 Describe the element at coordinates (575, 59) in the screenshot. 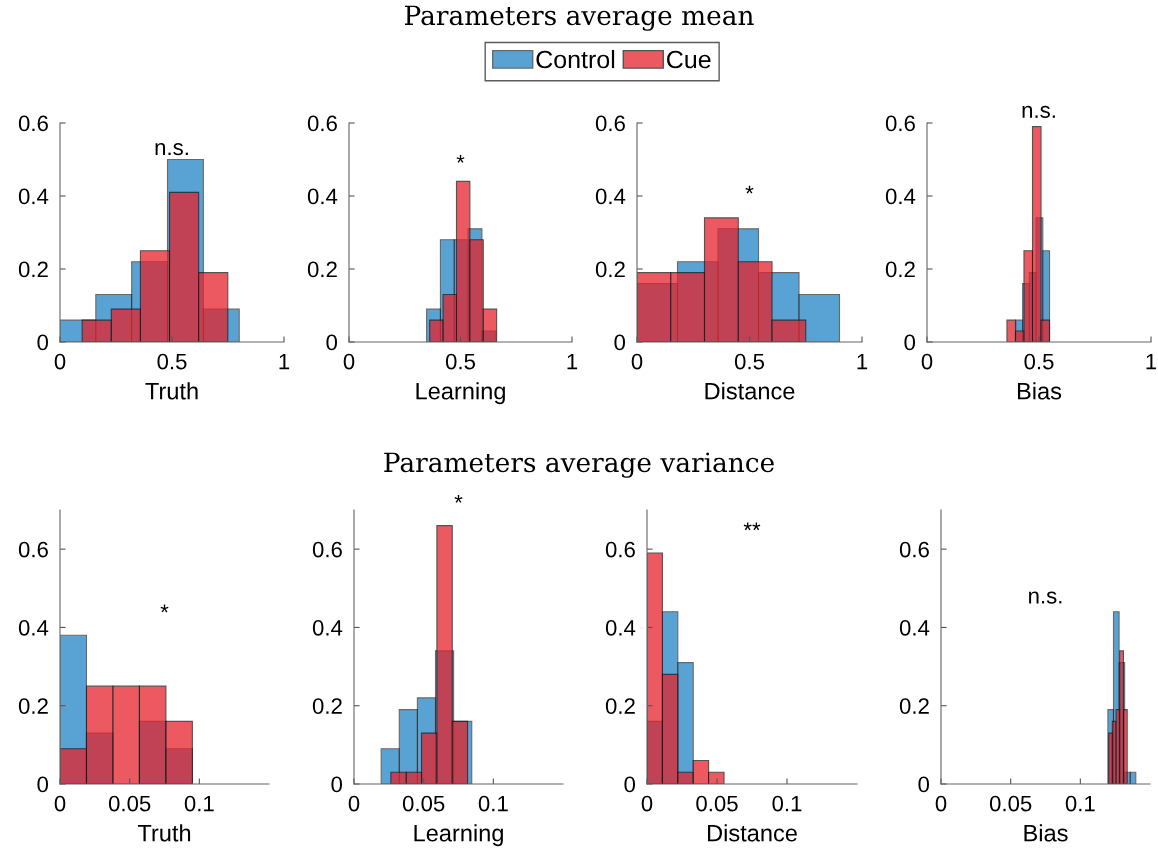

I see `legend-label: Control` at that location.